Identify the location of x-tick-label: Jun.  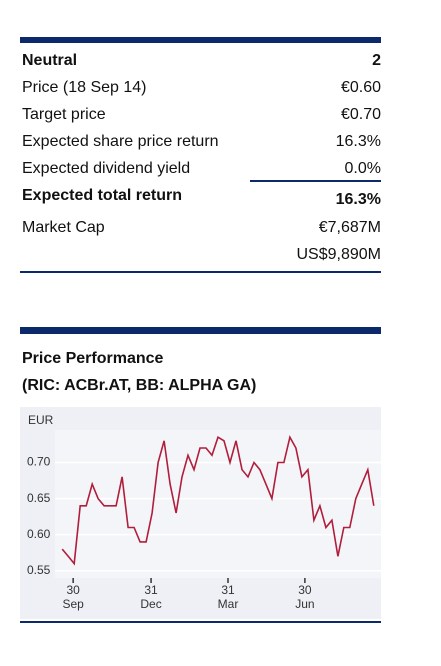
(304, 604).